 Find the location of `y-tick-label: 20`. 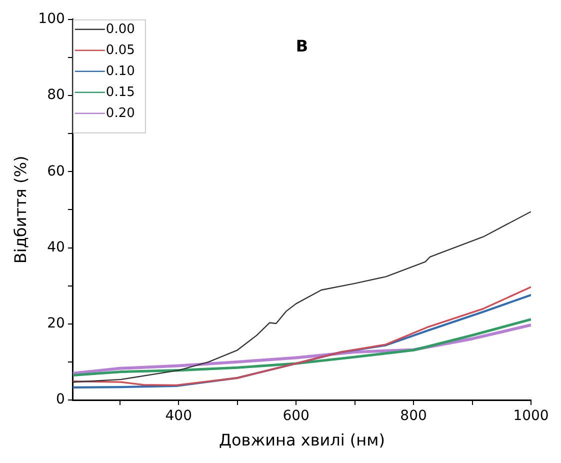

y-tick-label: 20 is located at coordinates (56, 324).